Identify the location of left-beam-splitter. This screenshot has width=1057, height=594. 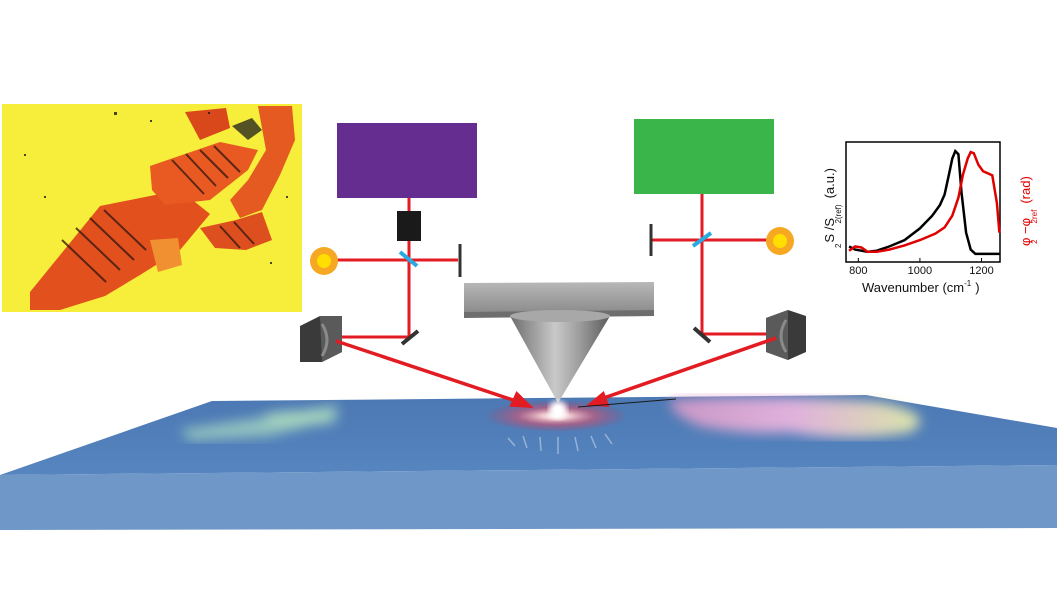
(408, 259).